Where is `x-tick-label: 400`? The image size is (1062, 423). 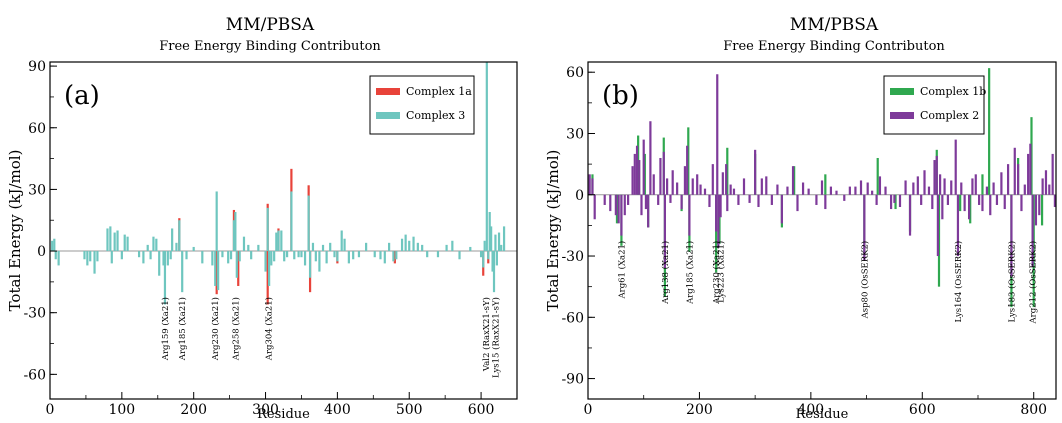
x-tick-label: 400 is located at coordinates (337, 410).